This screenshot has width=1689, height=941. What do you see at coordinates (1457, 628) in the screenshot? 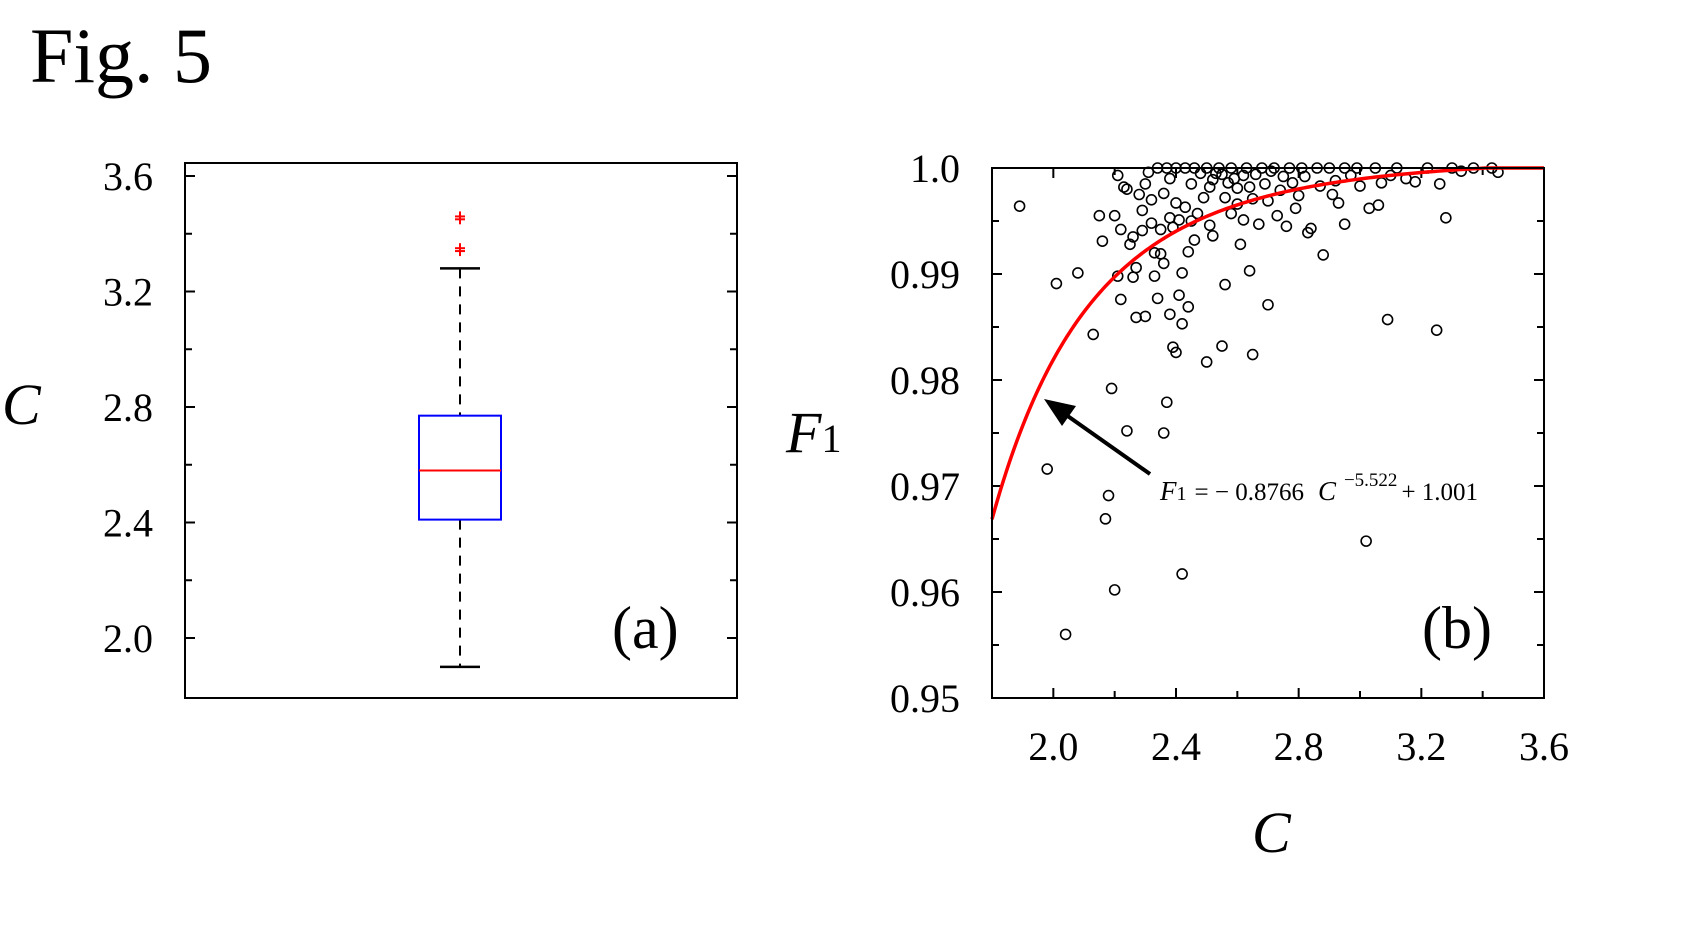
I see `scatter-panel-label: (b)` at bounding box center [1457, 628].